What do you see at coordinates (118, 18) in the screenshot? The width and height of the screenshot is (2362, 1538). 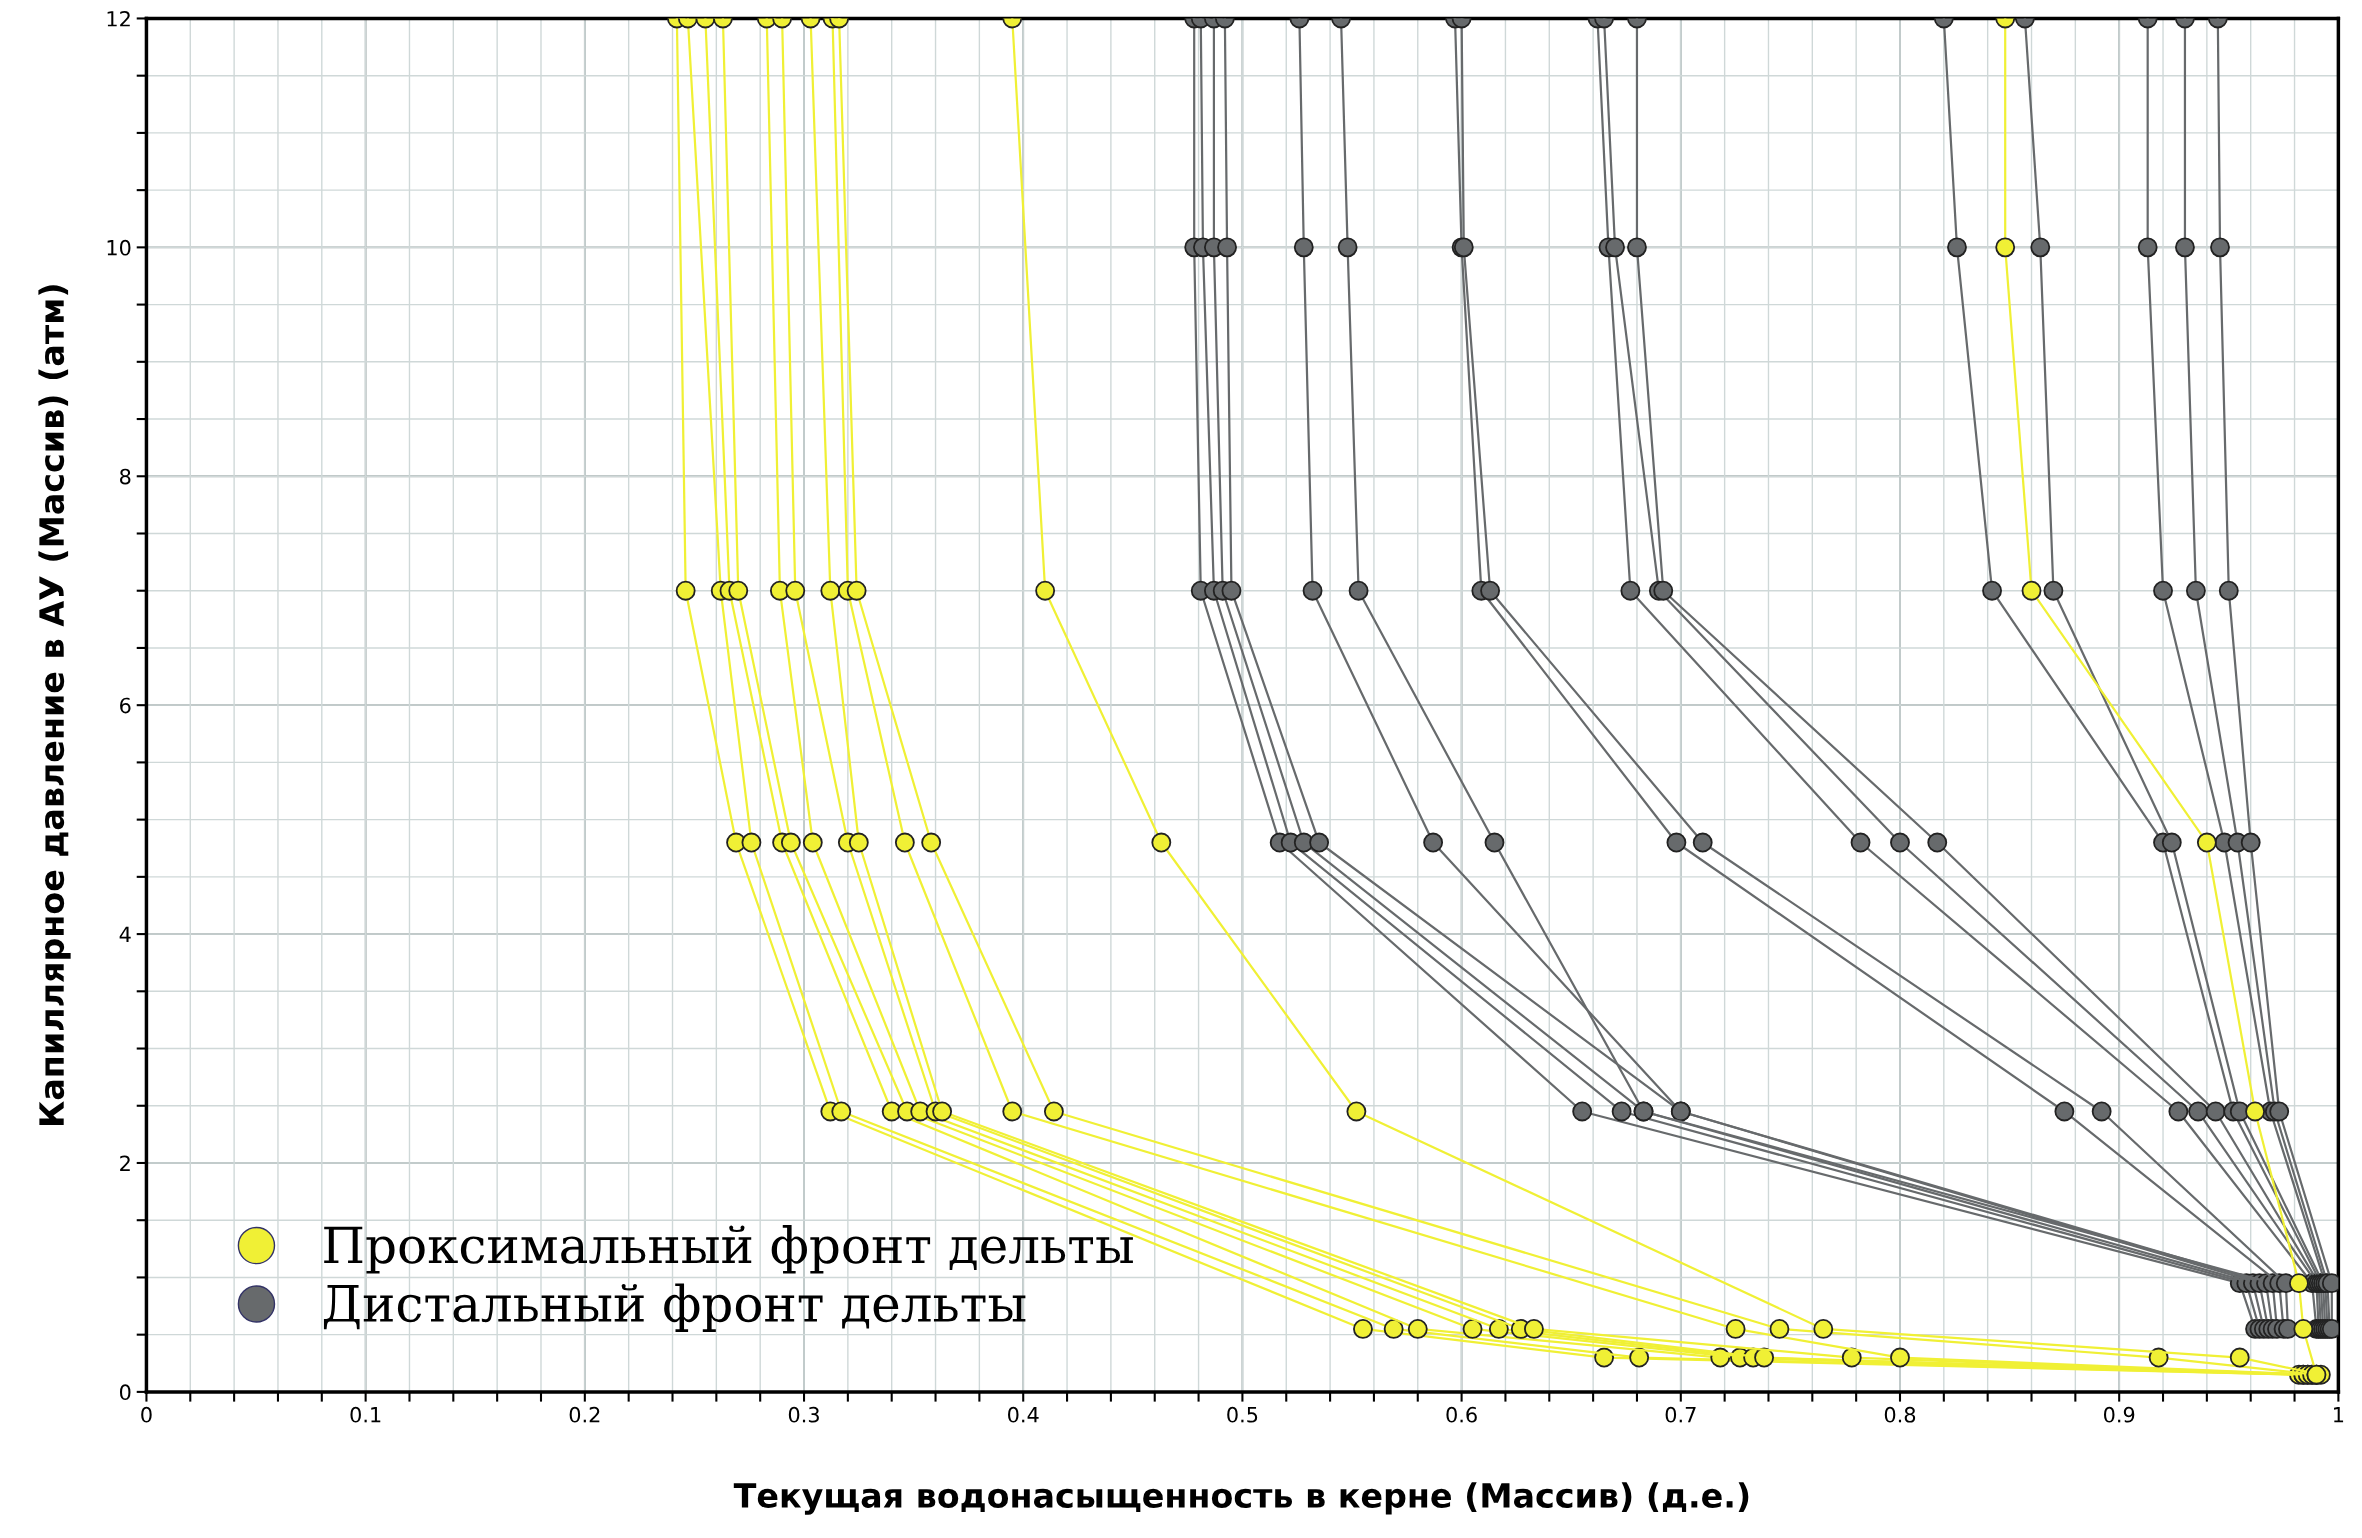 I see `y-tick-label: 12` at bounding box center [118, 18].